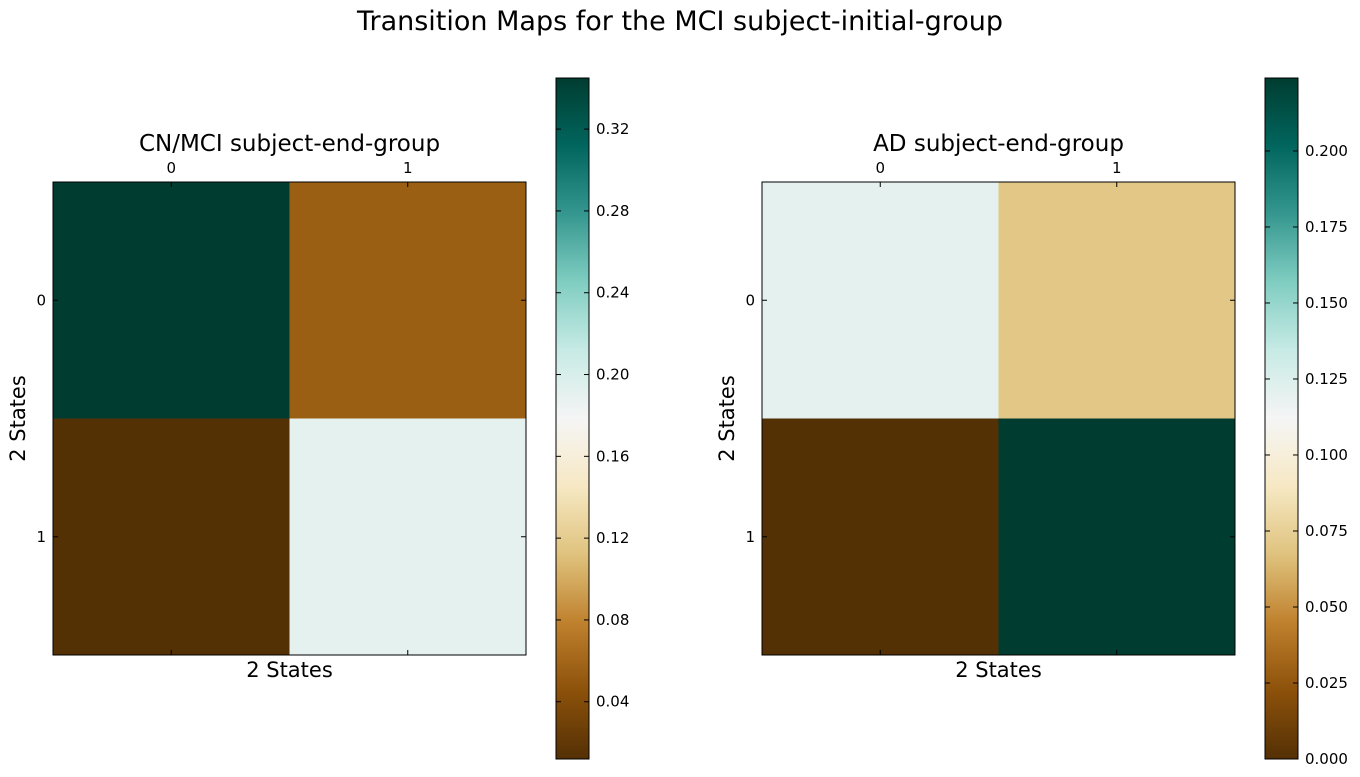 This screenshot has height=777, width=1360. I want to click on colorbar-tick-label: 0.12, so click(612, 538).